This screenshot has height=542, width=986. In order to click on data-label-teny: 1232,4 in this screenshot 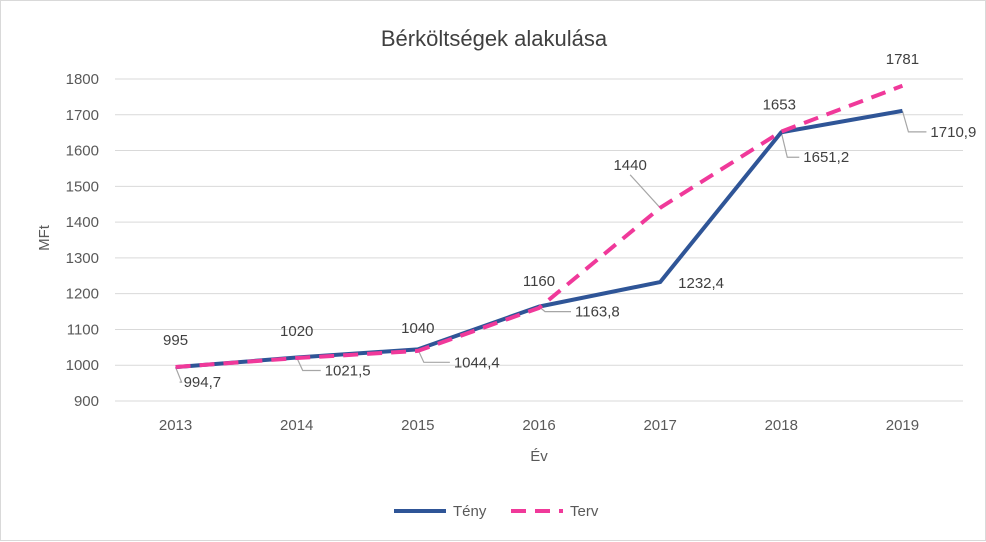, I will do `click(701, 283)`.